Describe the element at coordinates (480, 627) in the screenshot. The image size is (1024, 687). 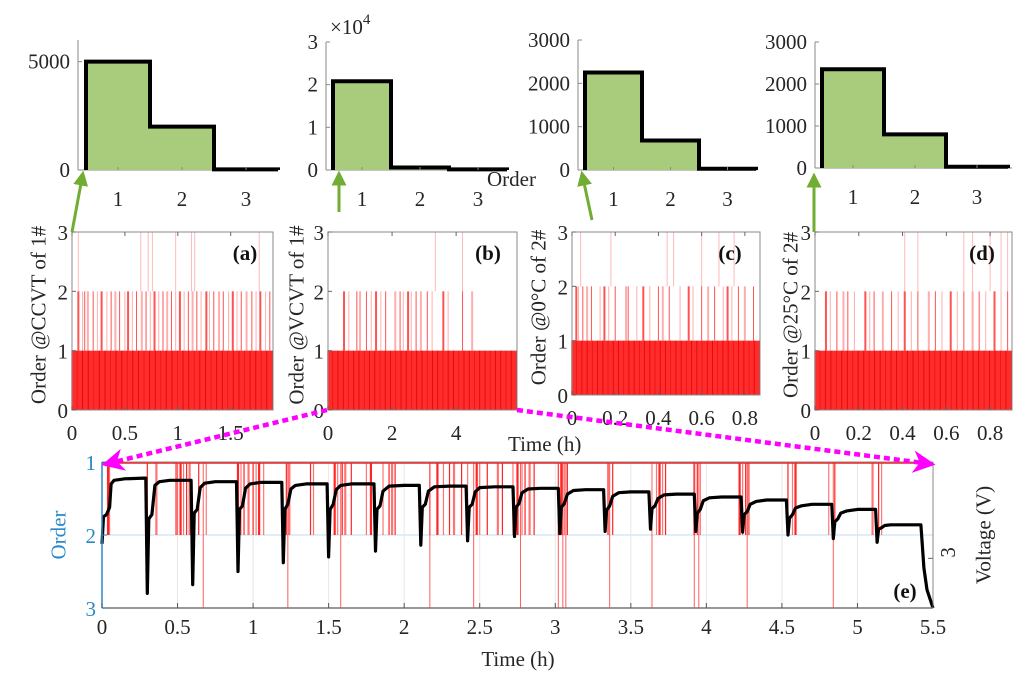
I see `x-tick-label: 2.5` at that location.